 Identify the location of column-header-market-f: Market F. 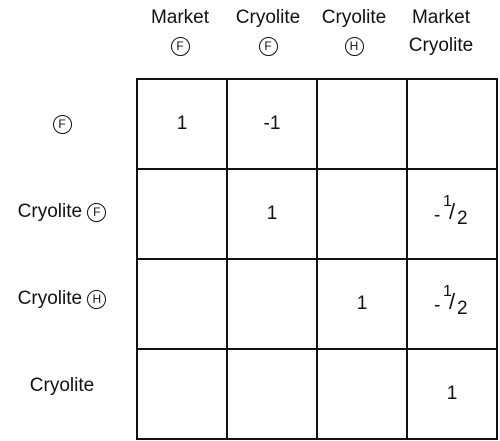
(180, 32).